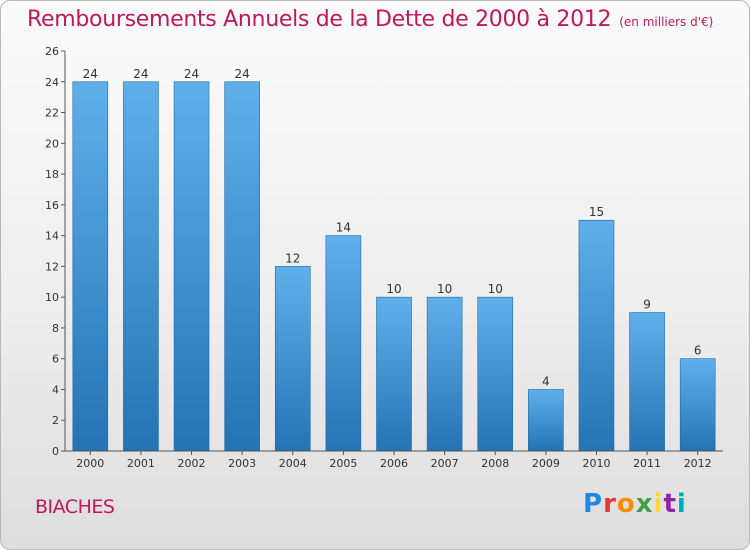 The image size is (750, 550). Describe the element at coordinates (343, 228) in the screenshot. I see `data-label-2005: 14` at that location.